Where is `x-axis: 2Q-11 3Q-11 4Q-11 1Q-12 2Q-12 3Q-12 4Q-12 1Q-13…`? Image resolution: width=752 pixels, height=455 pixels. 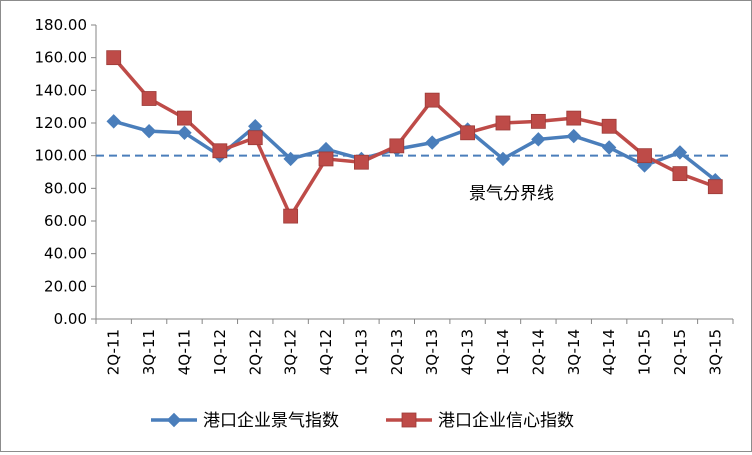
x-axis: 2Q-11 3Q-11 4Q-11 1Q-12 2Q-12 3Q-12 4Q-12 1Q-13… is located at coordinates (414, 346).